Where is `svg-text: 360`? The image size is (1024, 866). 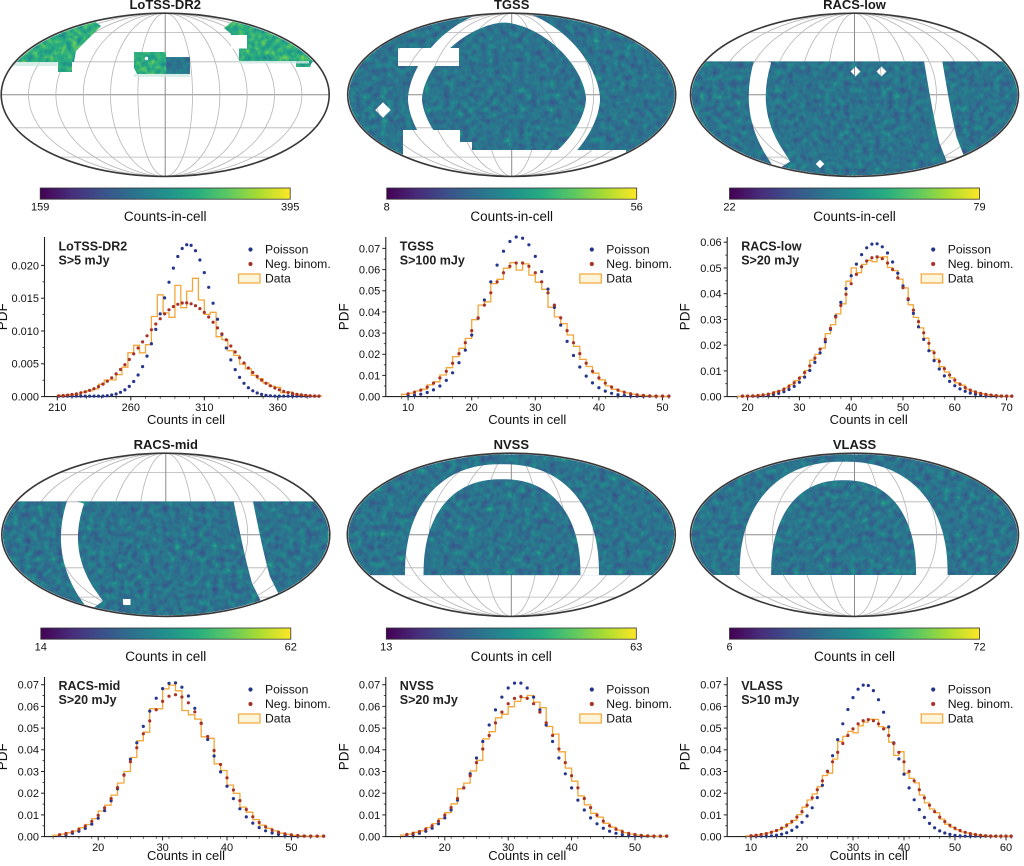 svg-text: 360 is located at coordinates (278, 408).